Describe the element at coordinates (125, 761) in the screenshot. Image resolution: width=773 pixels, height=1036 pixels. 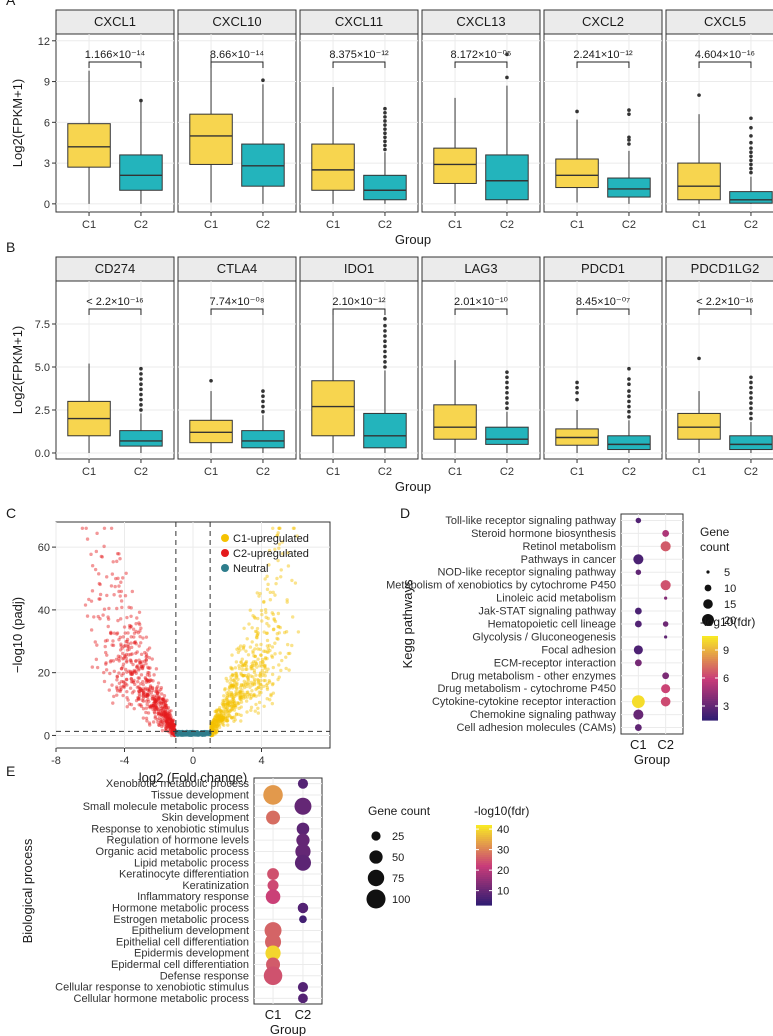
I see `x-tick-label: -4` at that location.